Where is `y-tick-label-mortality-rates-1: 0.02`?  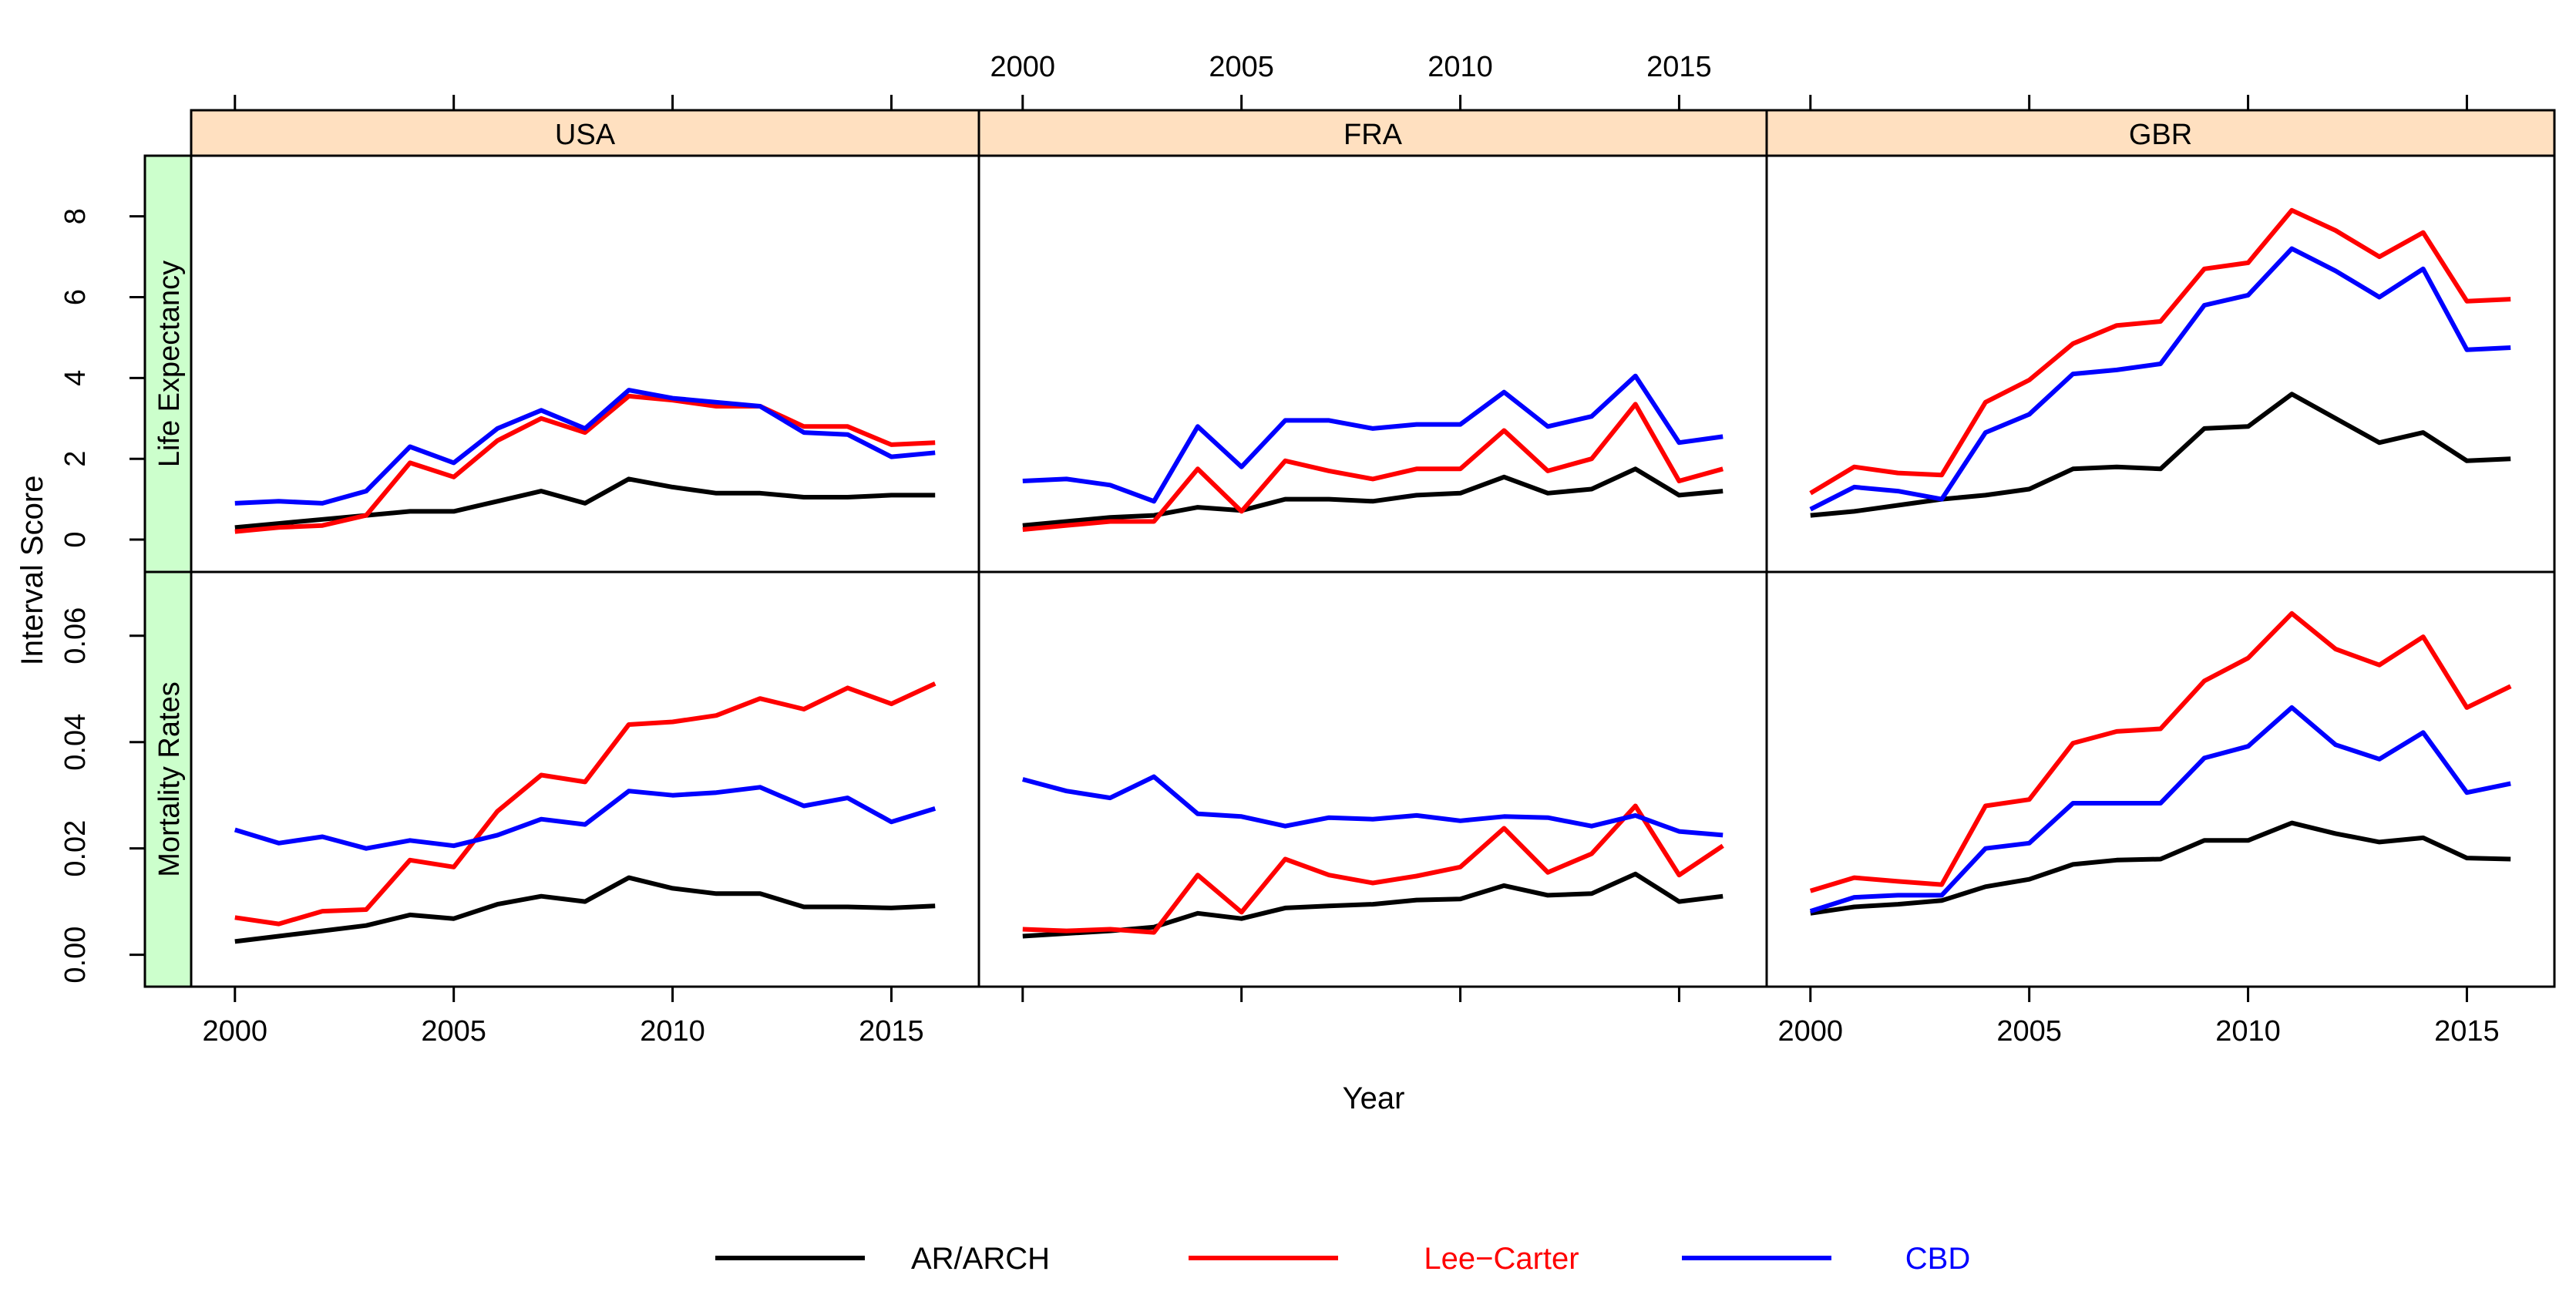 y-tick-label-mortality-rates-1: 0.02 is located at coordinates (75, 849).